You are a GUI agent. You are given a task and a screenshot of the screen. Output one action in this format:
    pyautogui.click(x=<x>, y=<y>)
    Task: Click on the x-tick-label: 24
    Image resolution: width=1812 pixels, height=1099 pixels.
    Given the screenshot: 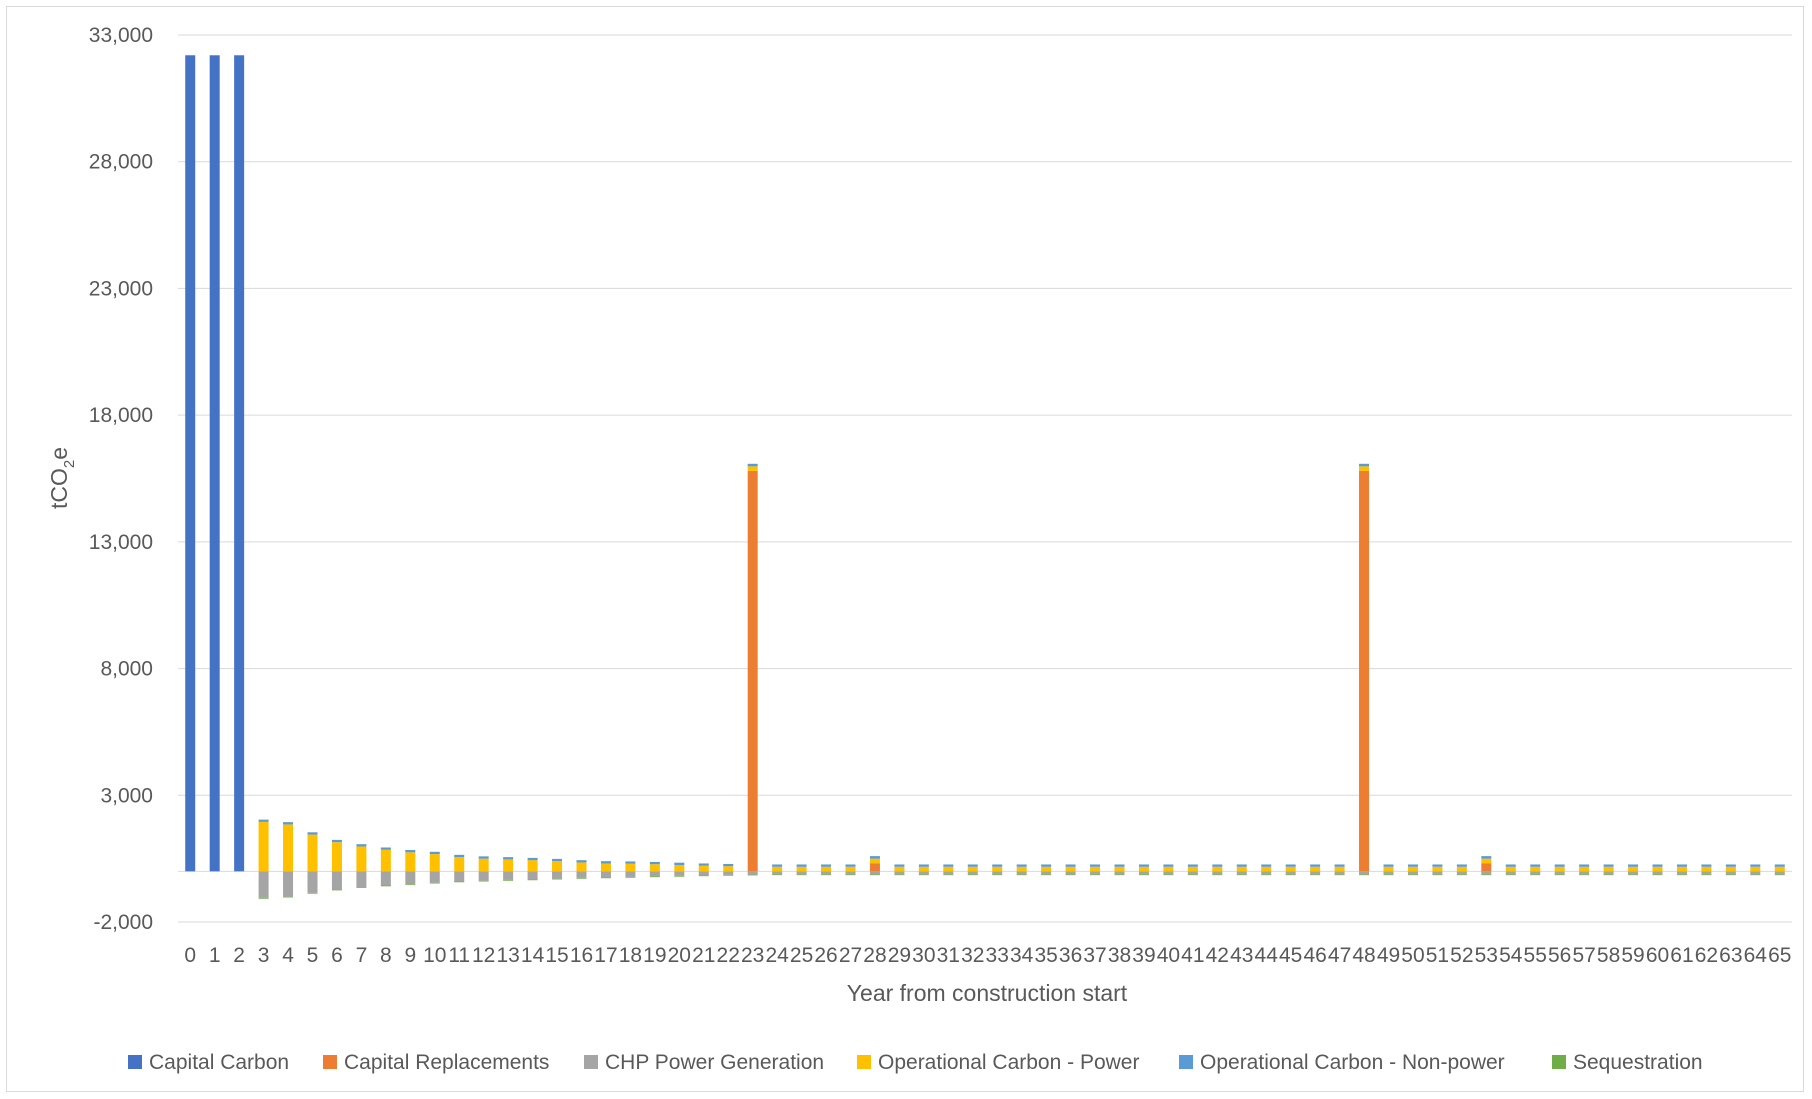 What is the action you would take?
    pyautogui.click(x=777, y=955)
    